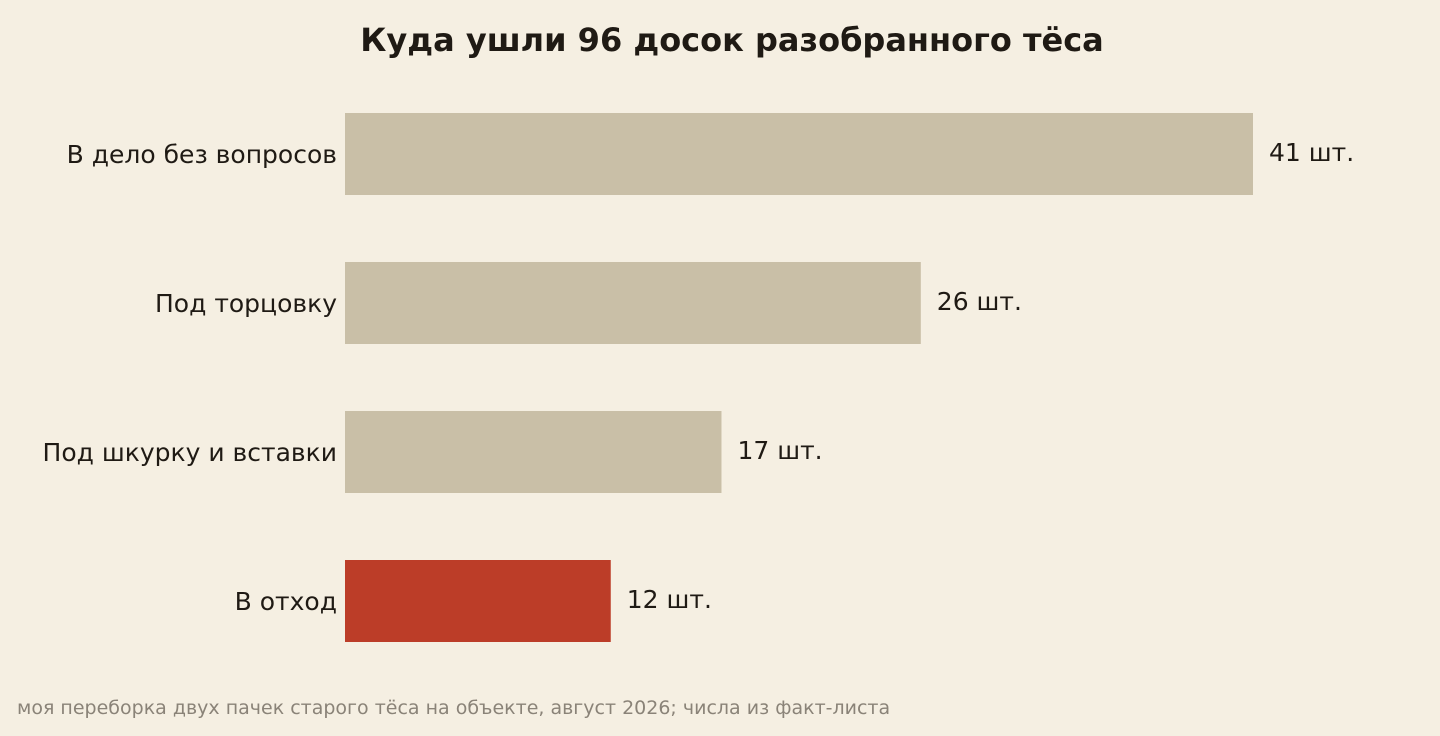  I want to click on value-label-1: 26 шт., so click(979, 301).